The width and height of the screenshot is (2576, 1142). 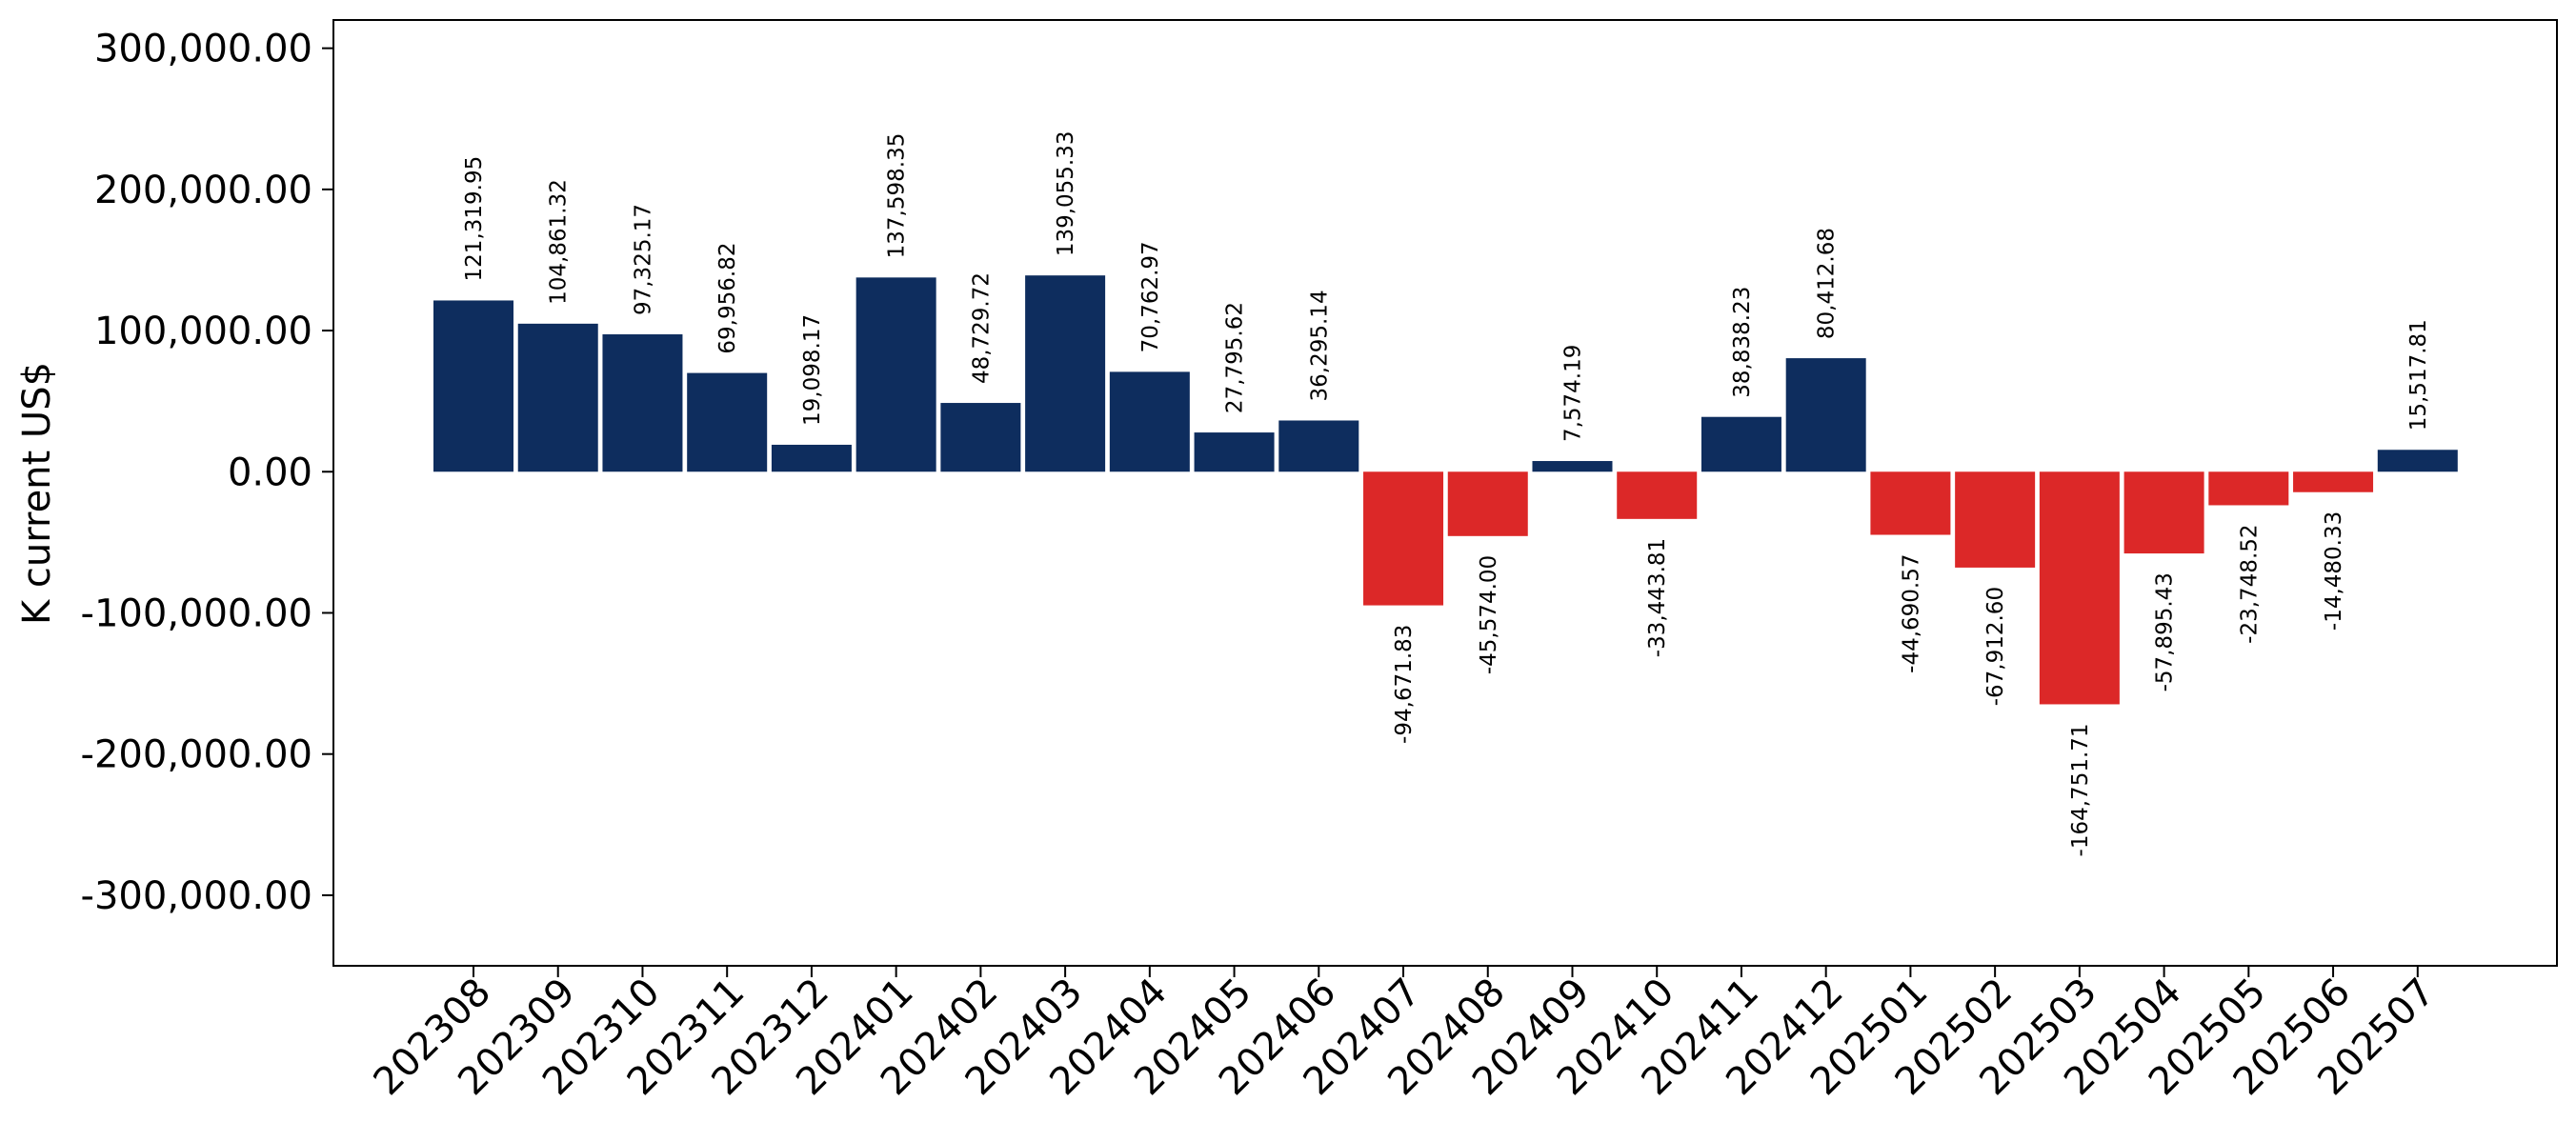 What do you see at coordinates (1995, 646) in the screenshot?
I see `value-label-202502: -67,912.60` at bounding box center [1995, 646].